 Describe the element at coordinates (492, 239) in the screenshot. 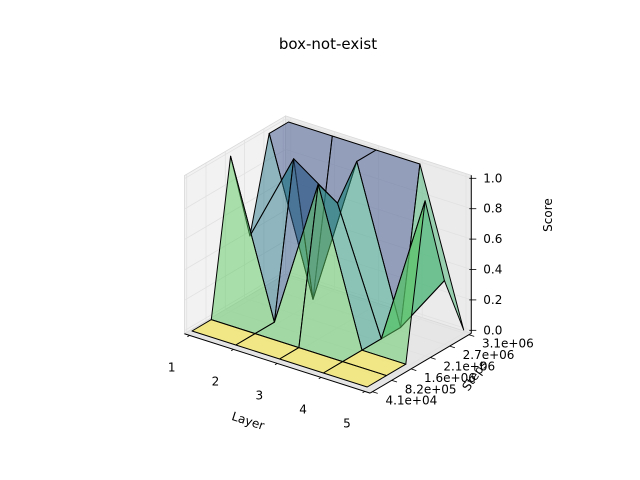

I see `z-tick-label: 0.6` at that location.